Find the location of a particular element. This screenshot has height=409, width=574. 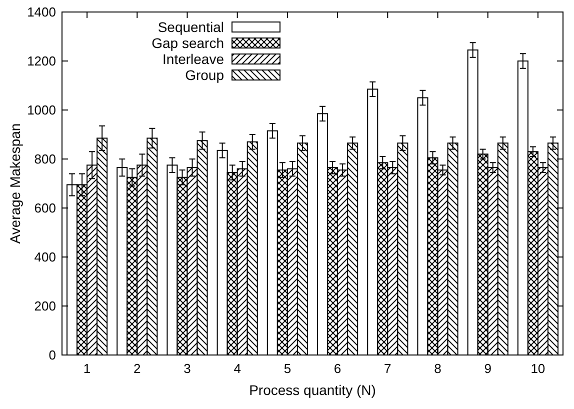

x-tick-label: 3 is located at coordinates (187, 368).